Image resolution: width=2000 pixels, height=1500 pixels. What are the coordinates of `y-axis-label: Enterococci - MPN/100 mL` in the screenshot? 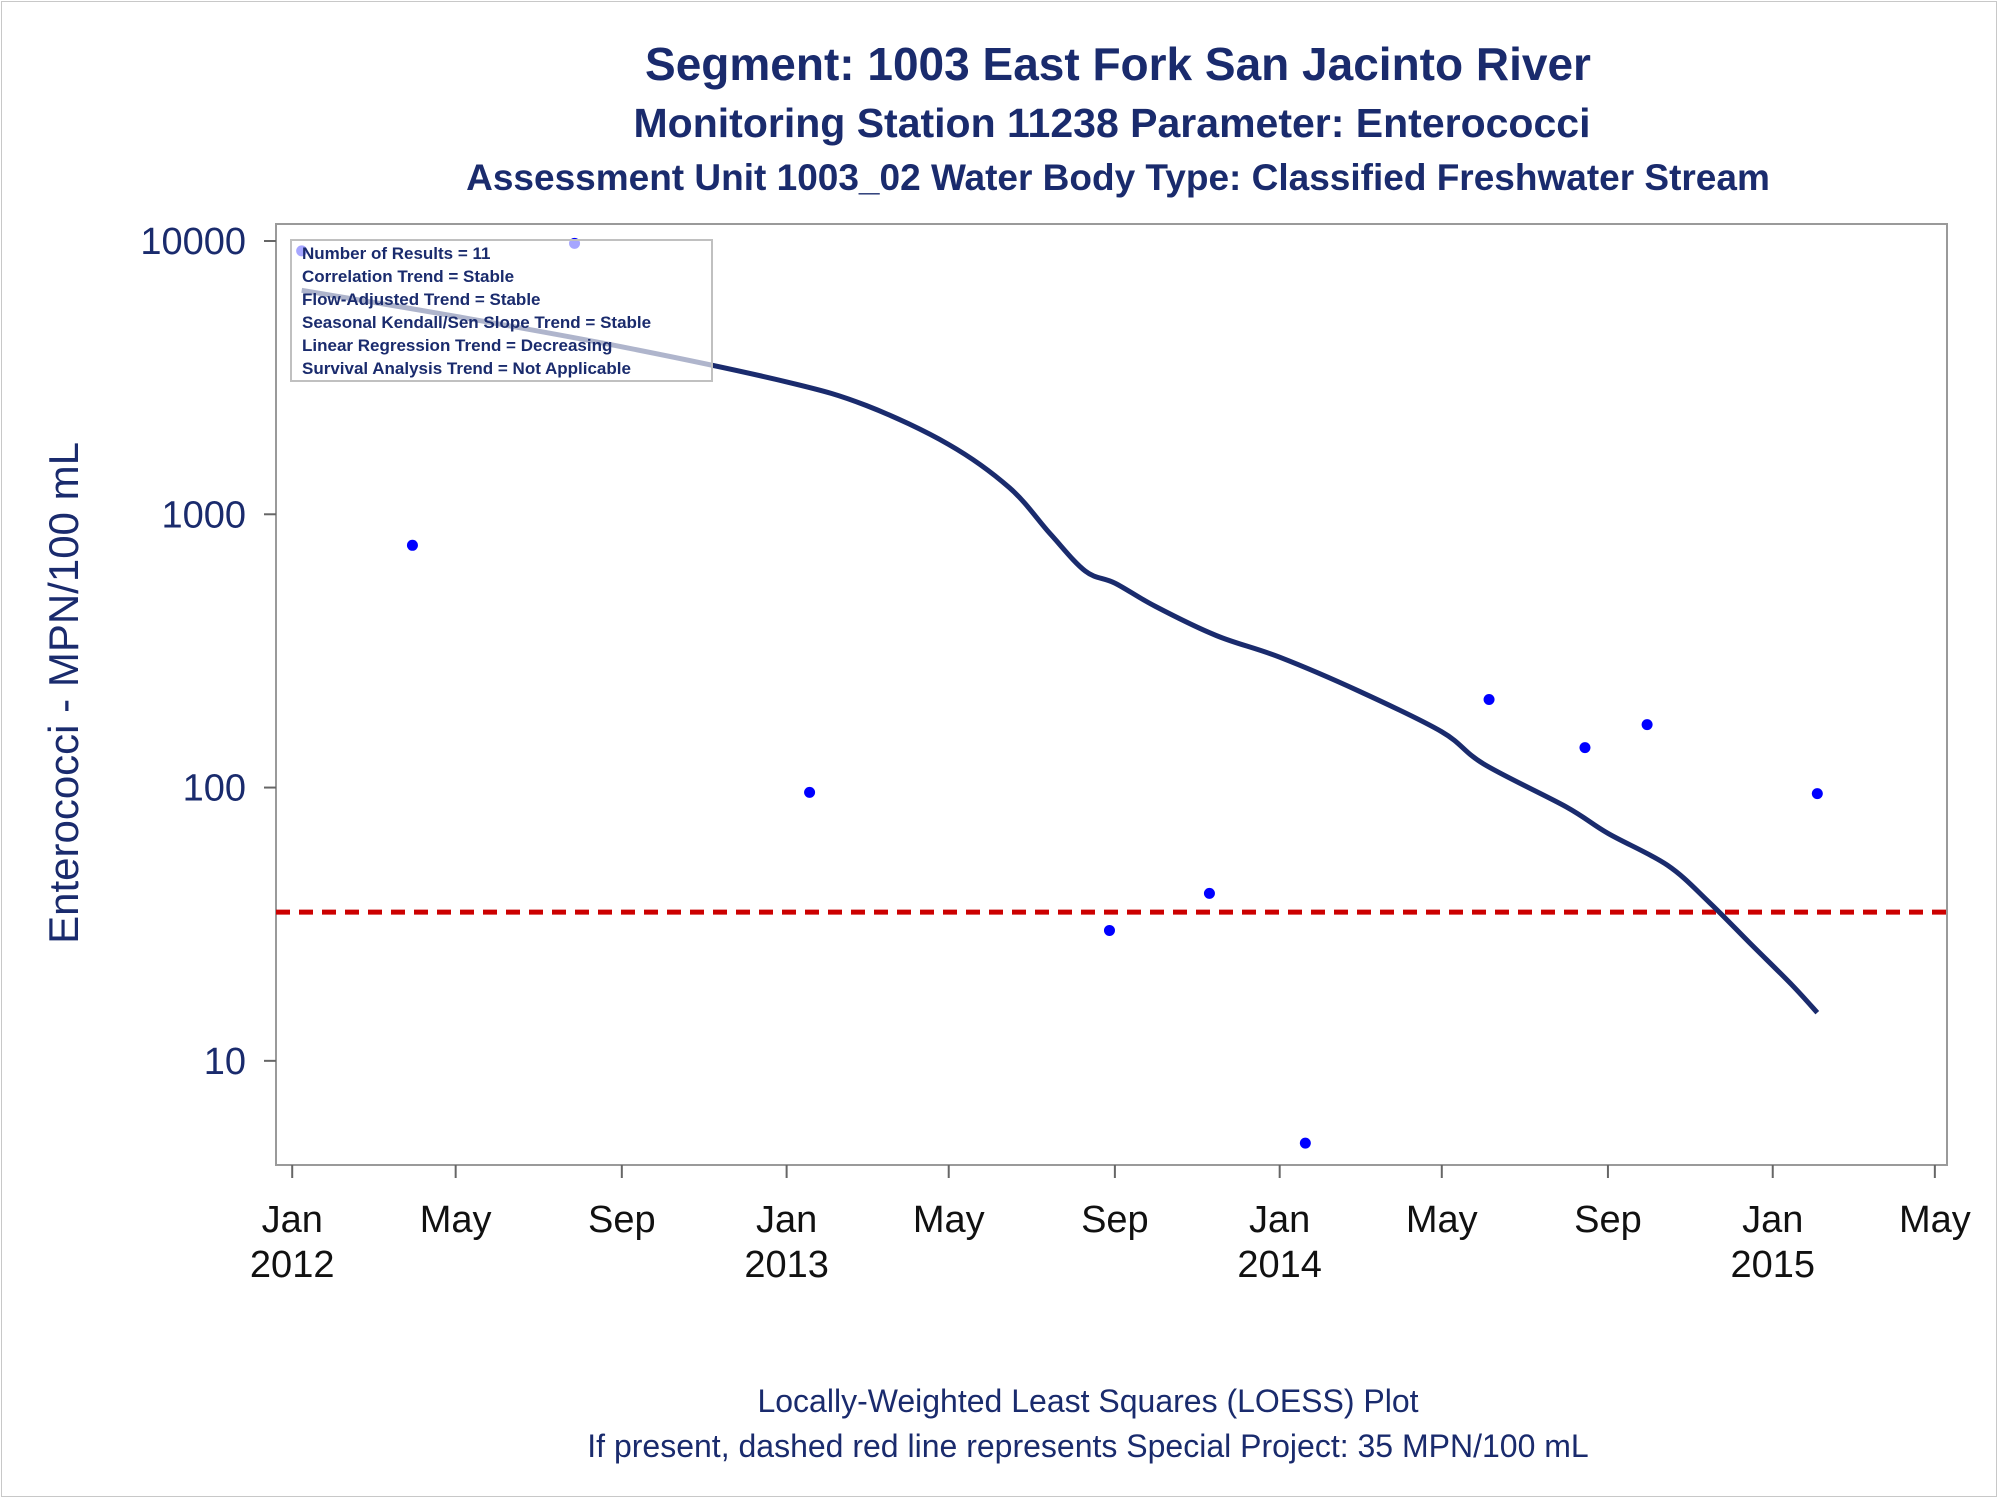 It's located at (63, 693).